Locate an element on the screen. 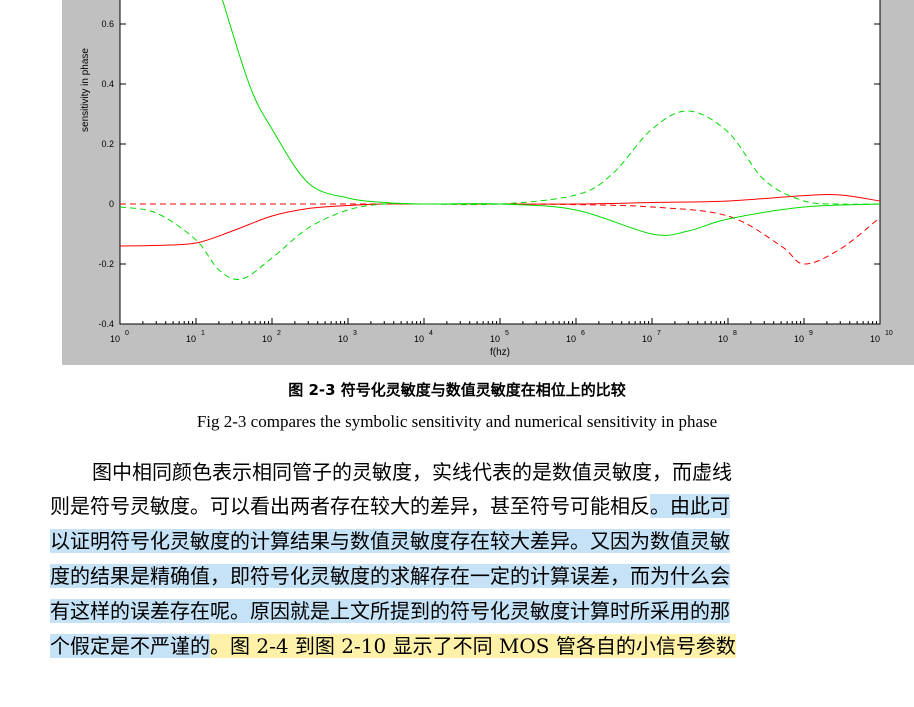 Image resolution: width=914 pixels, height=707 pixels. y-tick-label: 0.6 is located at coordinates (107, 24).